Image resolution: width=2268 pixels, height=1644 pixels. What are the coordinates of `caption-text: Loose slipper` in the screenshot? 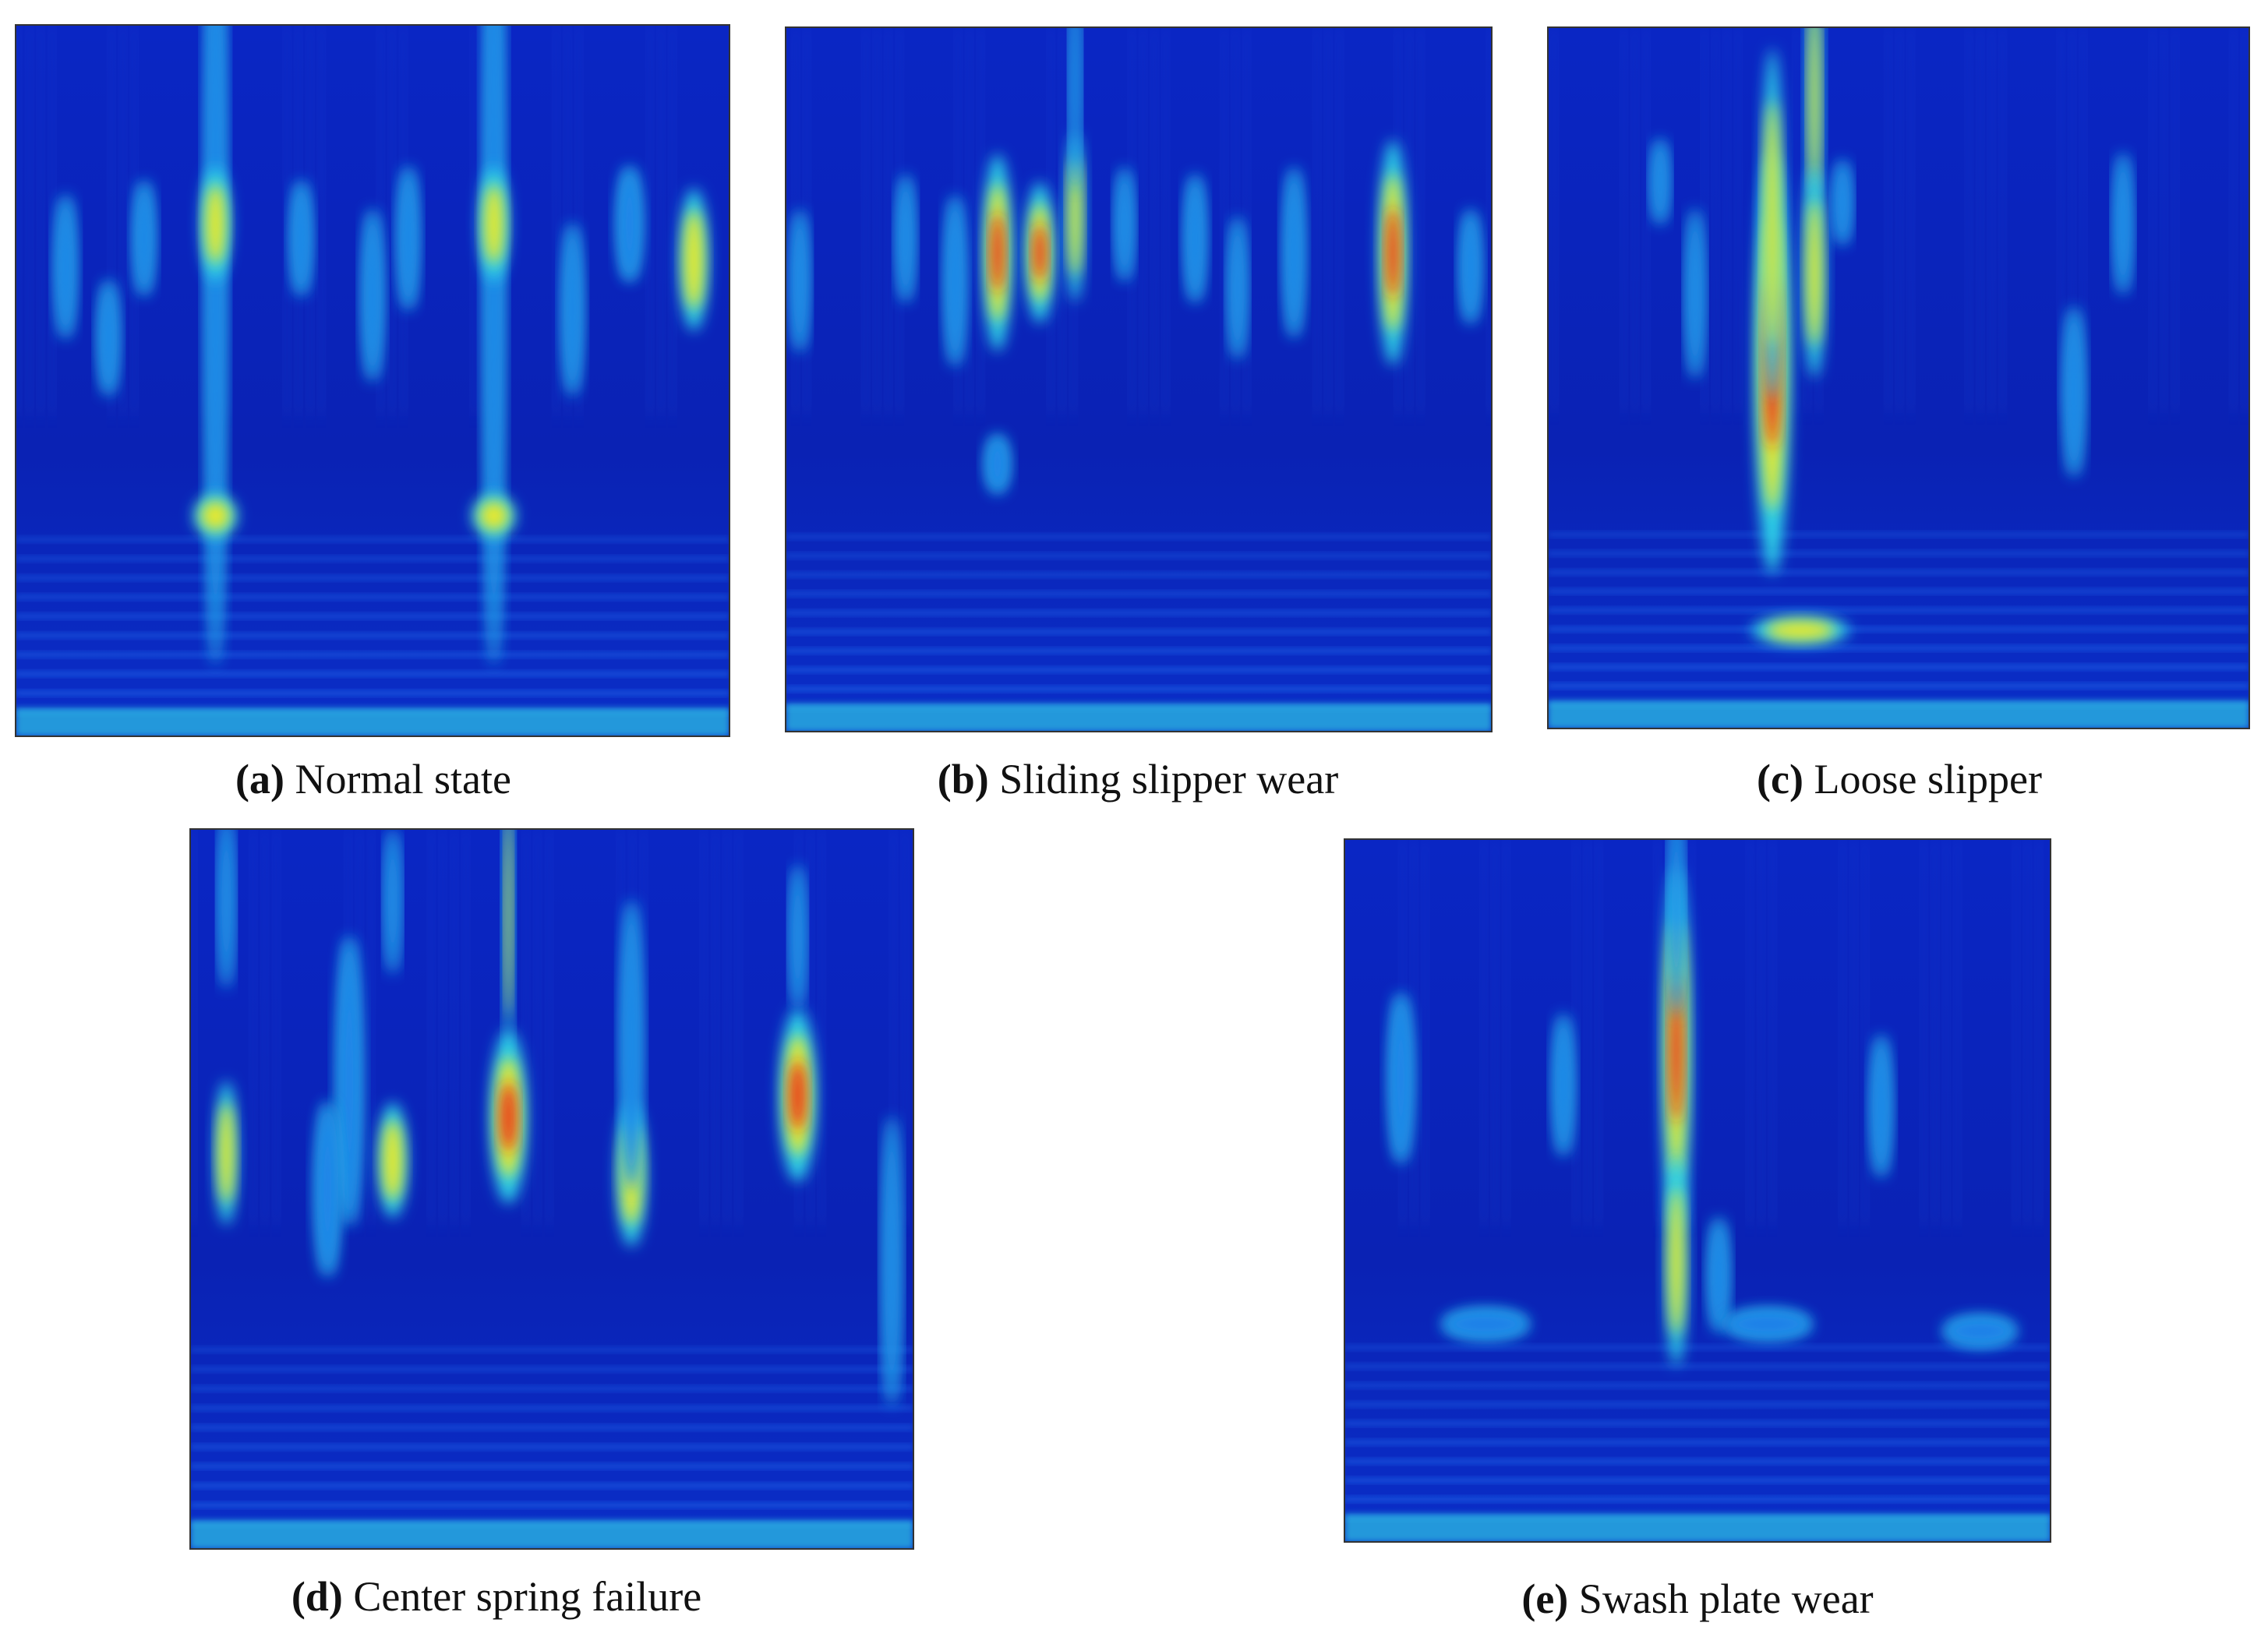 It's located at (1927, 779).